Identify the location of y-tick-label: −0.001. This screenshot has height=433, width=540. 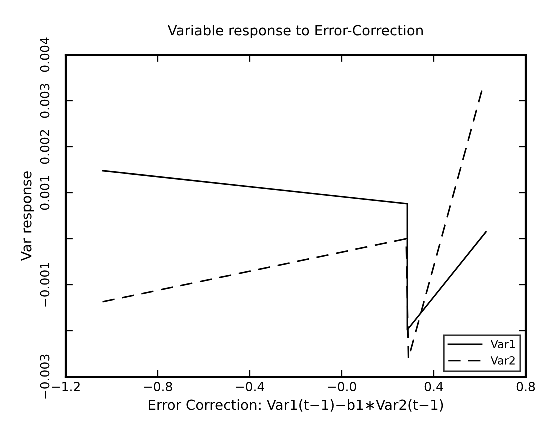
(45, 285).